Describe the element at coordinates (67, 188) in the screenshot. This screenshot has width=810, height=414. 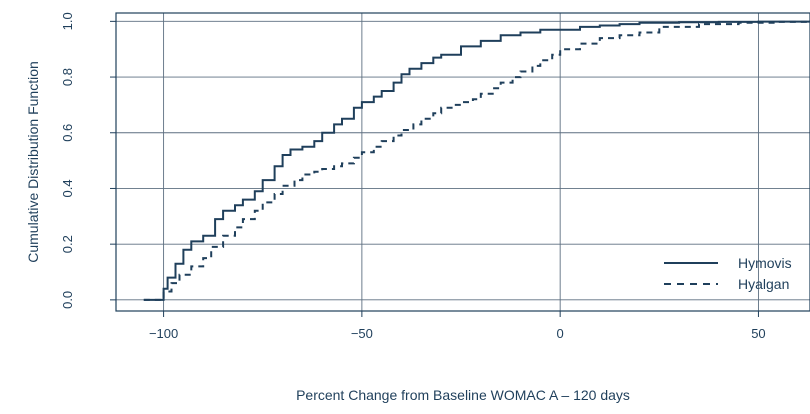
I see `y-tick-label: 0.4` at that location.